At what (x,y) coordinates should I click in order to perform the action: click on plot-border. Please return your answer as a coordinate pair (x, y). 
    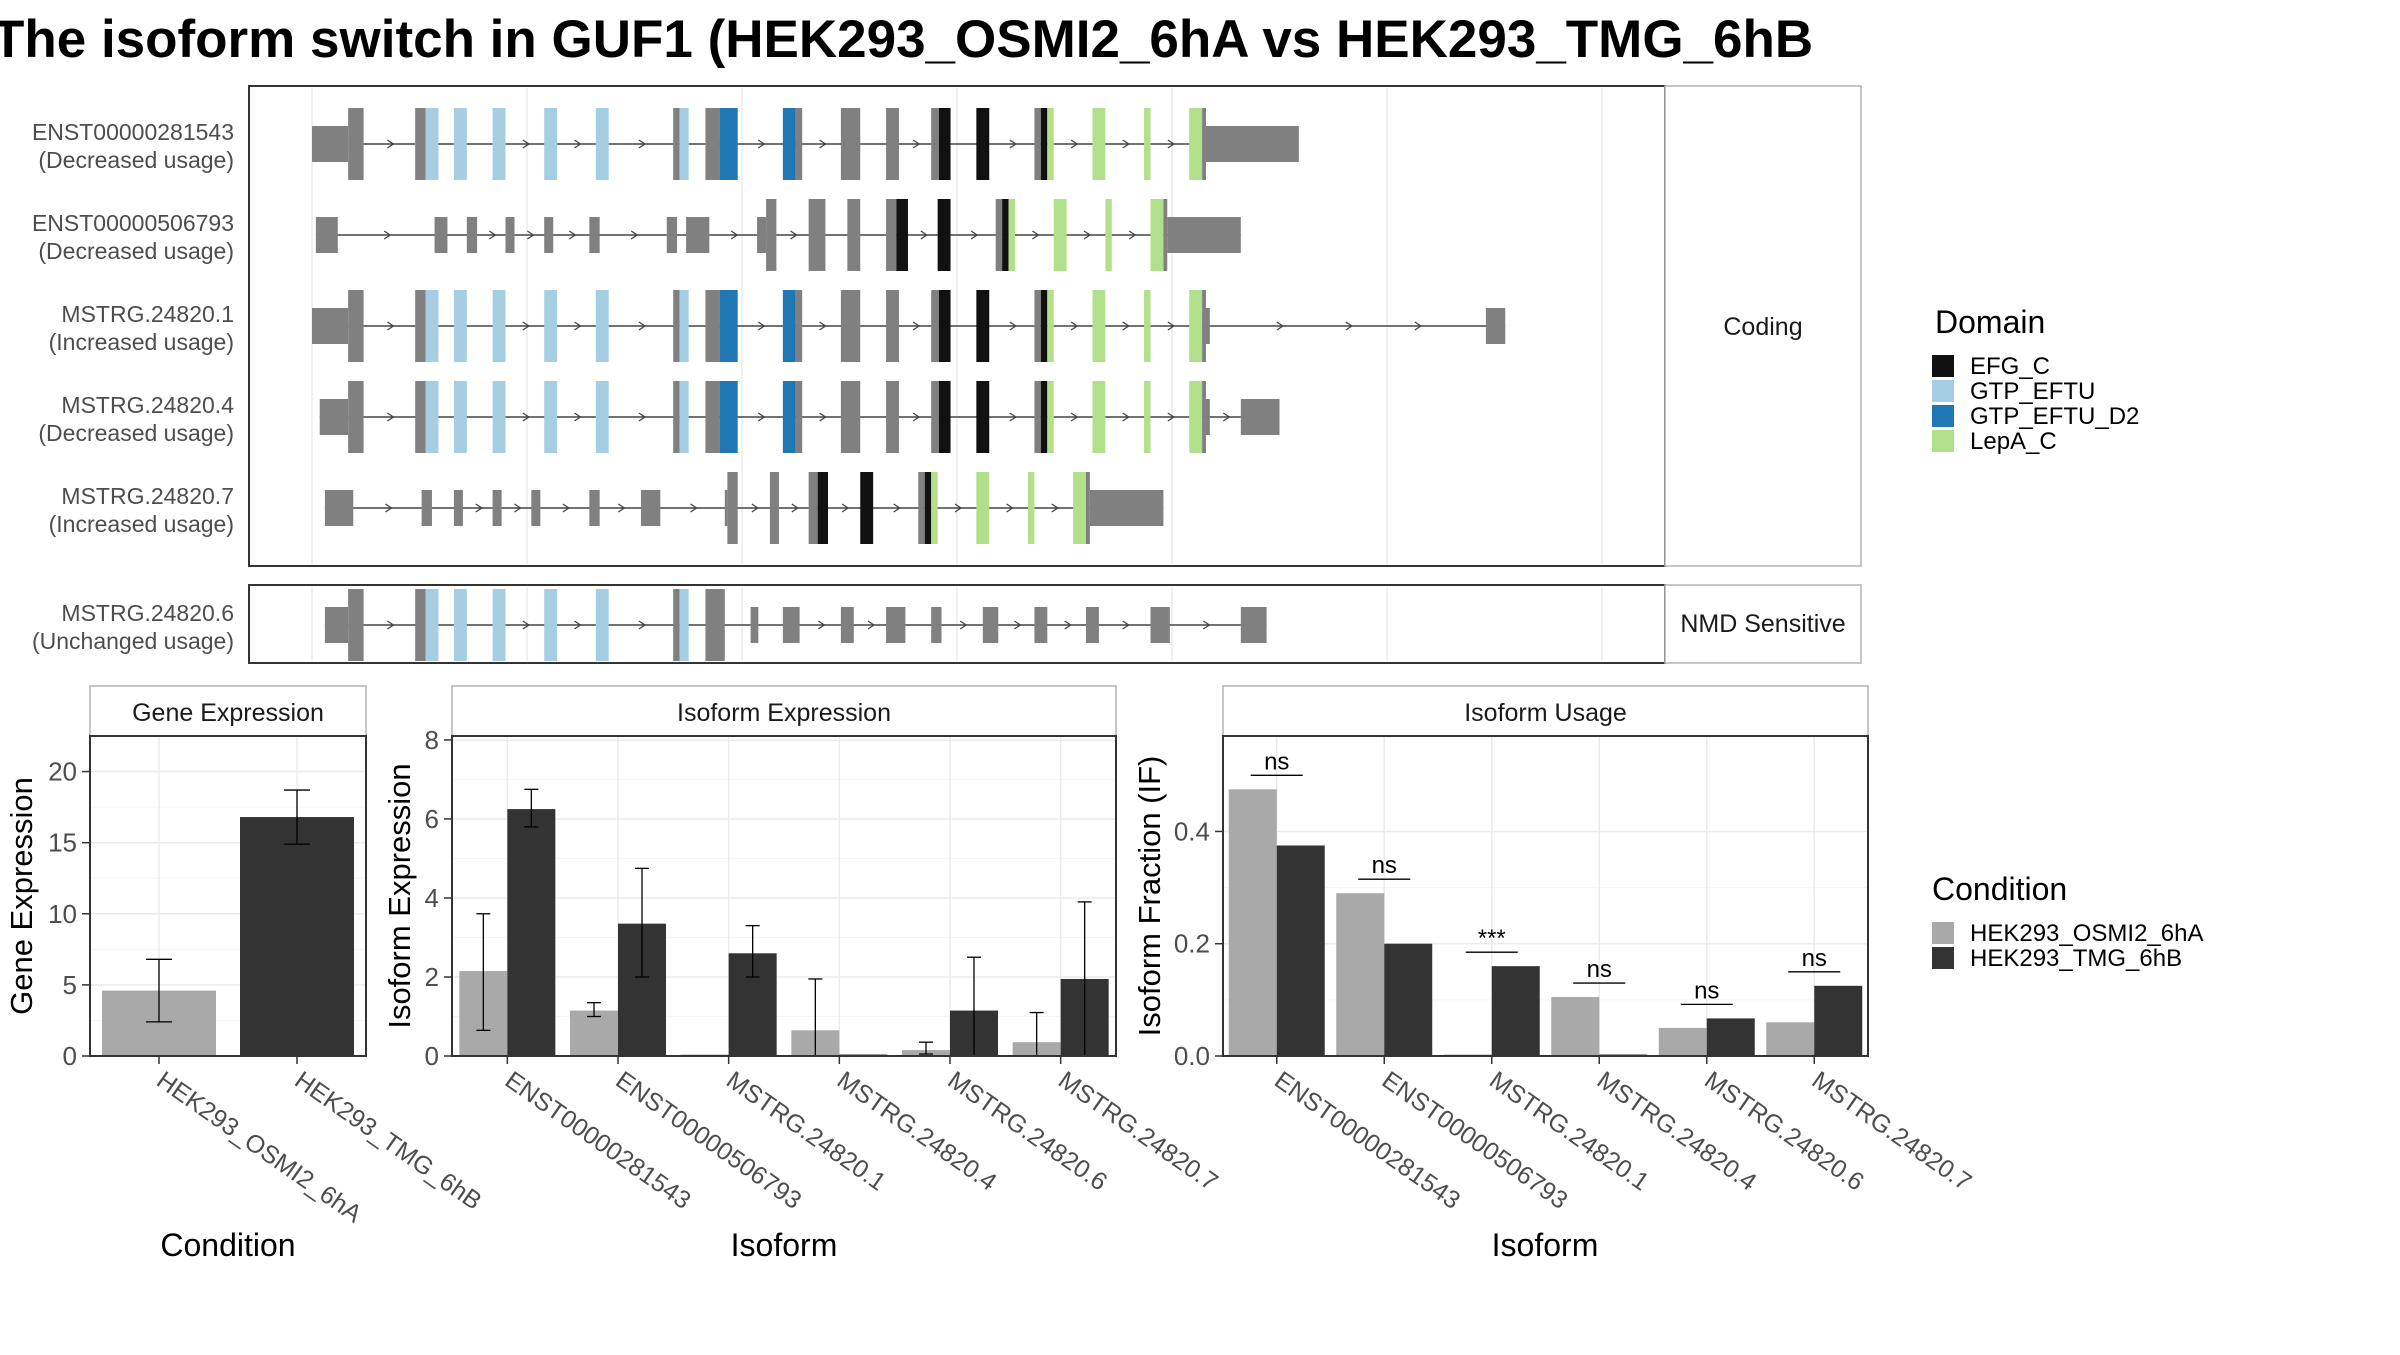
    Looking at the image, I should click on (1545, 896).